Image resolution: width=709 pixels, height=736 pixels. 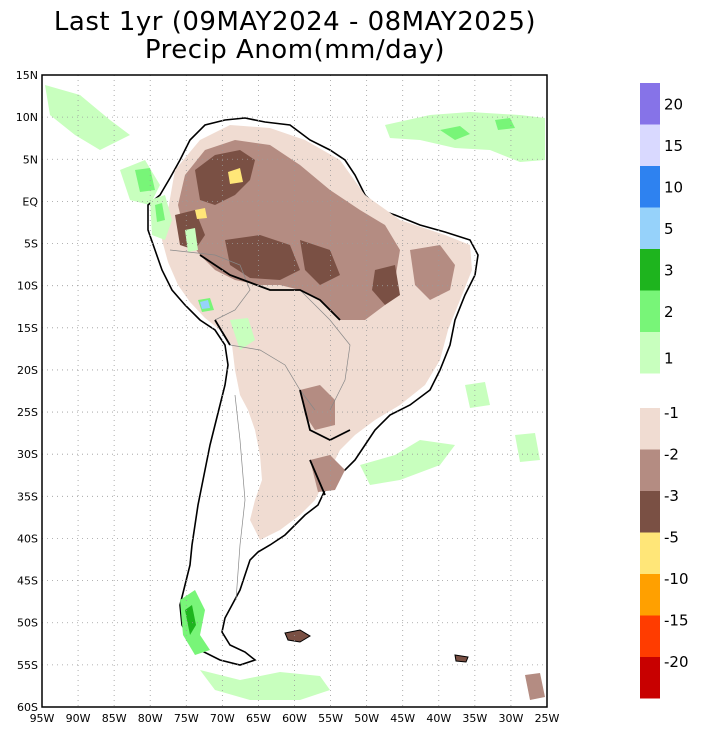 What do you see at coordinates (676, 662) in the screenshot?
I see `legend-dry-label: -20` at bounding box center [676, 662].